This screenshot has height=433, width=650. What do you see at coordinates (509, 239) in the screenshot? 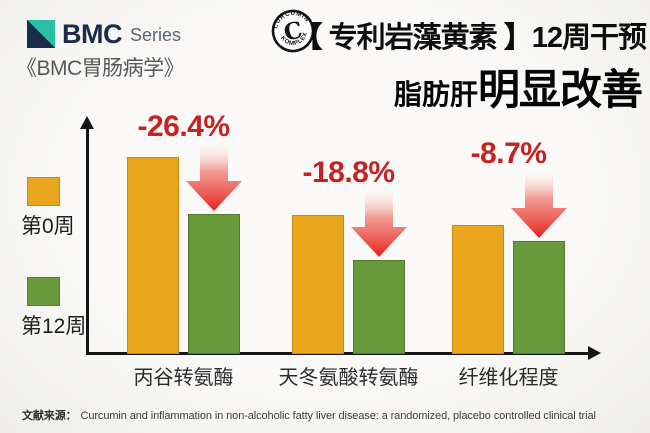
I see `bar-group-fibrosis: -8.7% 纤维化程度` at bounding box center [509, 239].